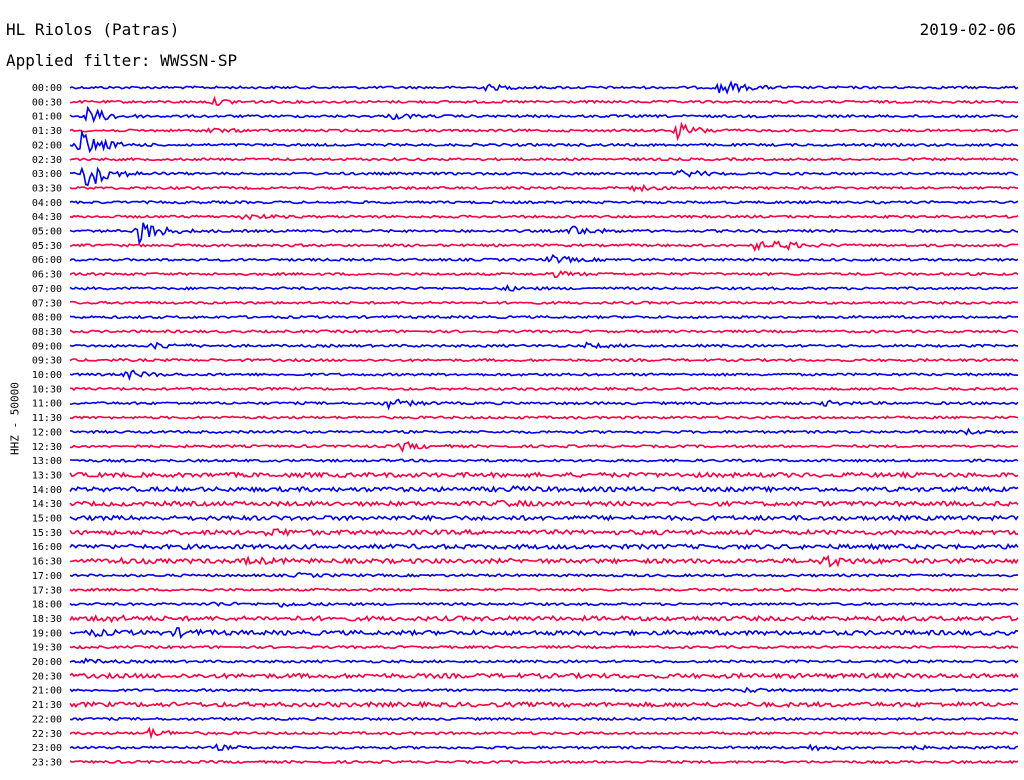  Describe the element at coordinates (47, 275) in the screenshot. I see `row-time-label: 06:30` at that location.